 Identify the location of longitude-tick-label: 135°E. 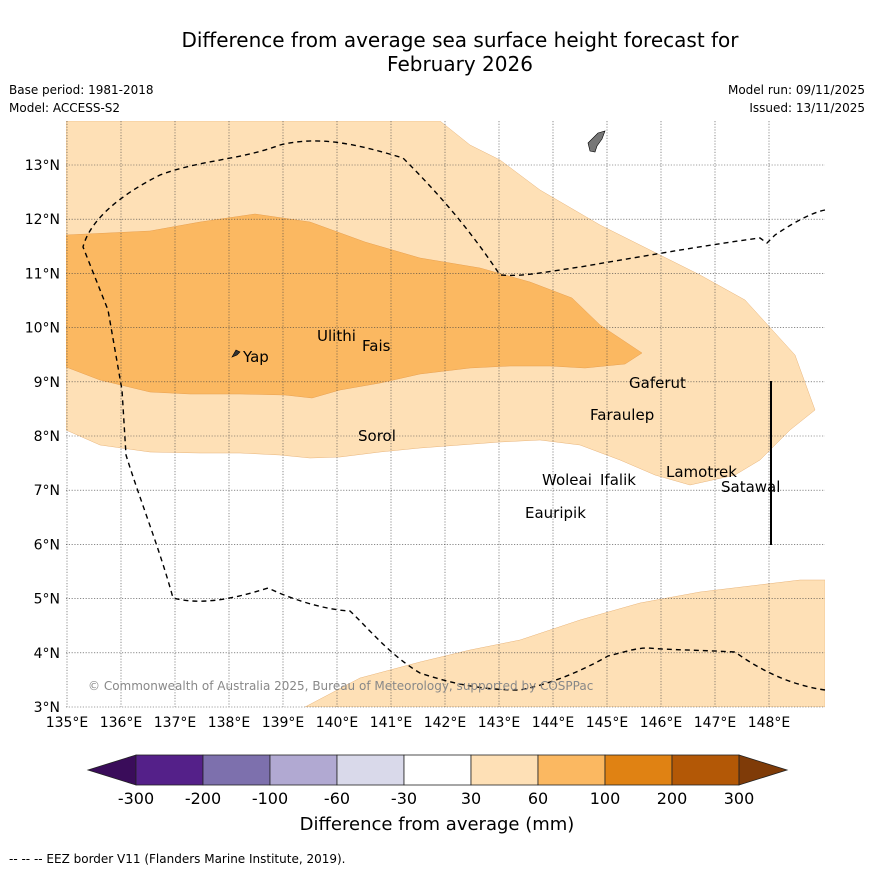
(67, 723).